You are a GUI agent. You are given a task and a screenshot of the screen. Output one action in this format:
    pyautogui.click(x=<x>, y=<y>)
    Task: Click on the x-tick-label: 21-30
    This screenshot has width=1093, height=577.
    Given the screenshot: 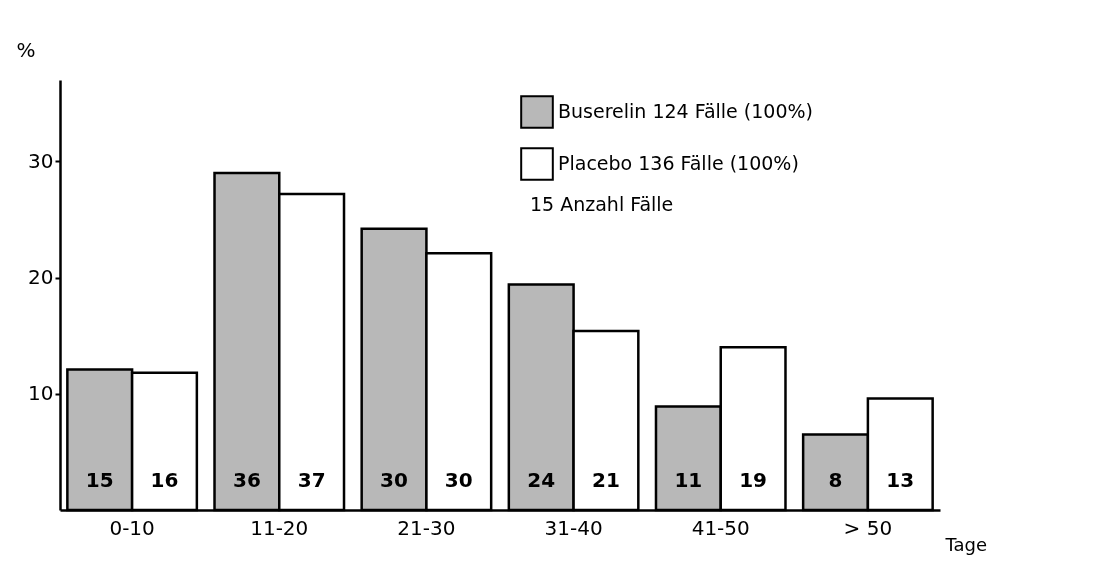 What is the action you would take?
    pyautogui.click(x=426, y=527)
    